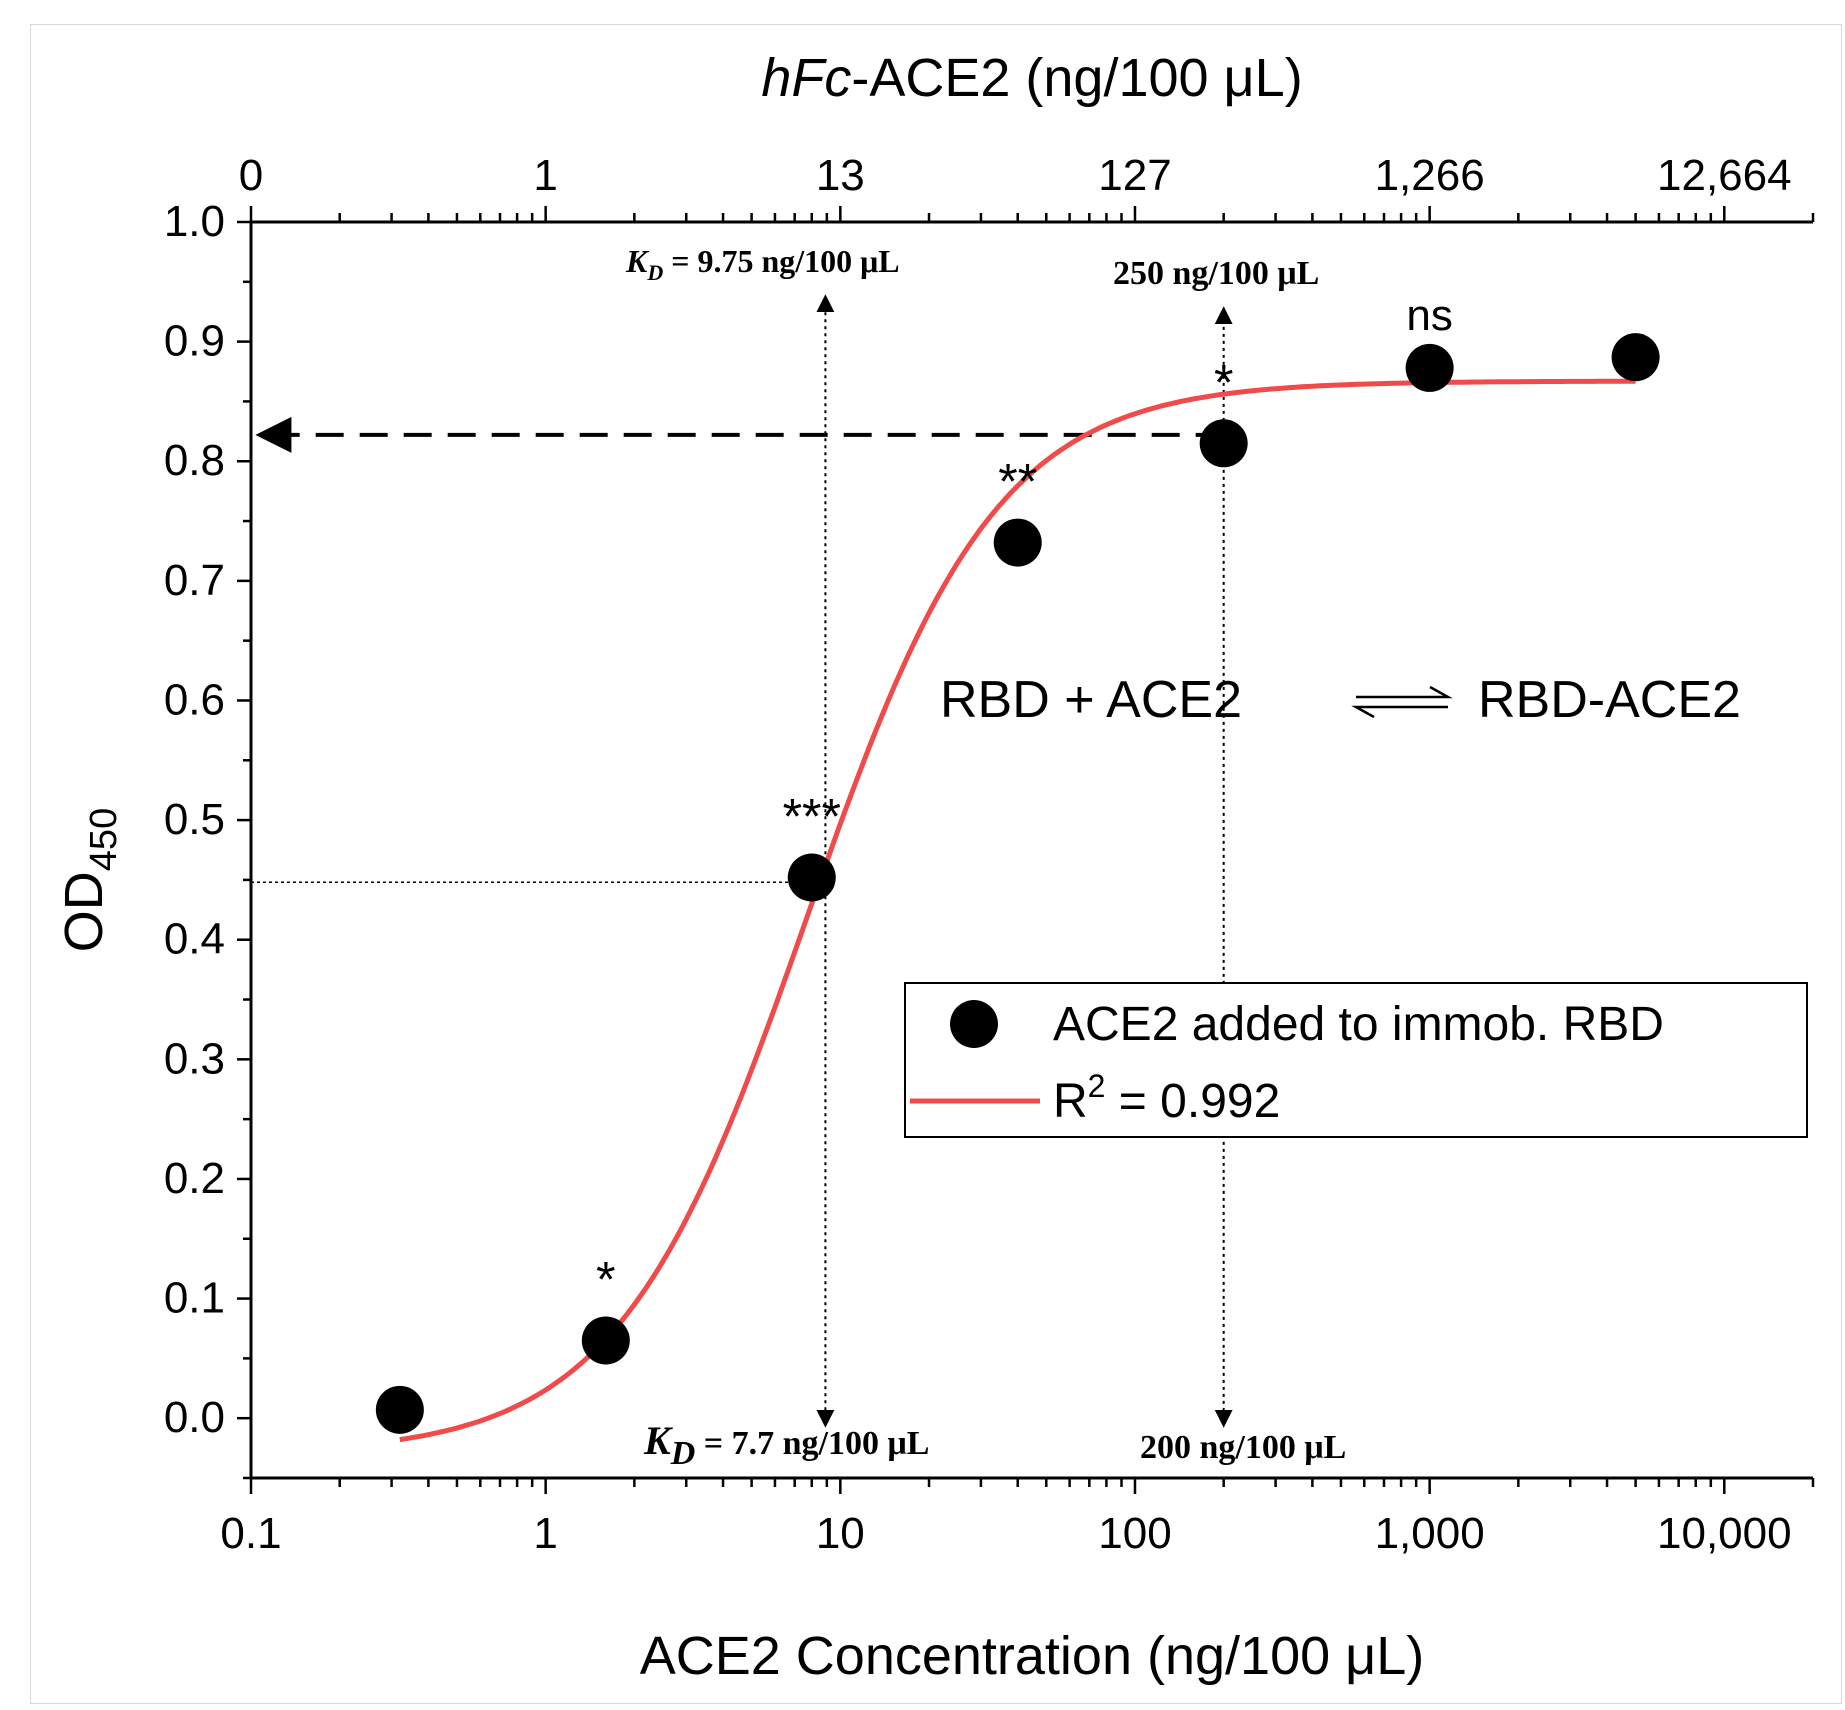  I want to click on legend-fit-sup: 2, so click(1097, 1086).